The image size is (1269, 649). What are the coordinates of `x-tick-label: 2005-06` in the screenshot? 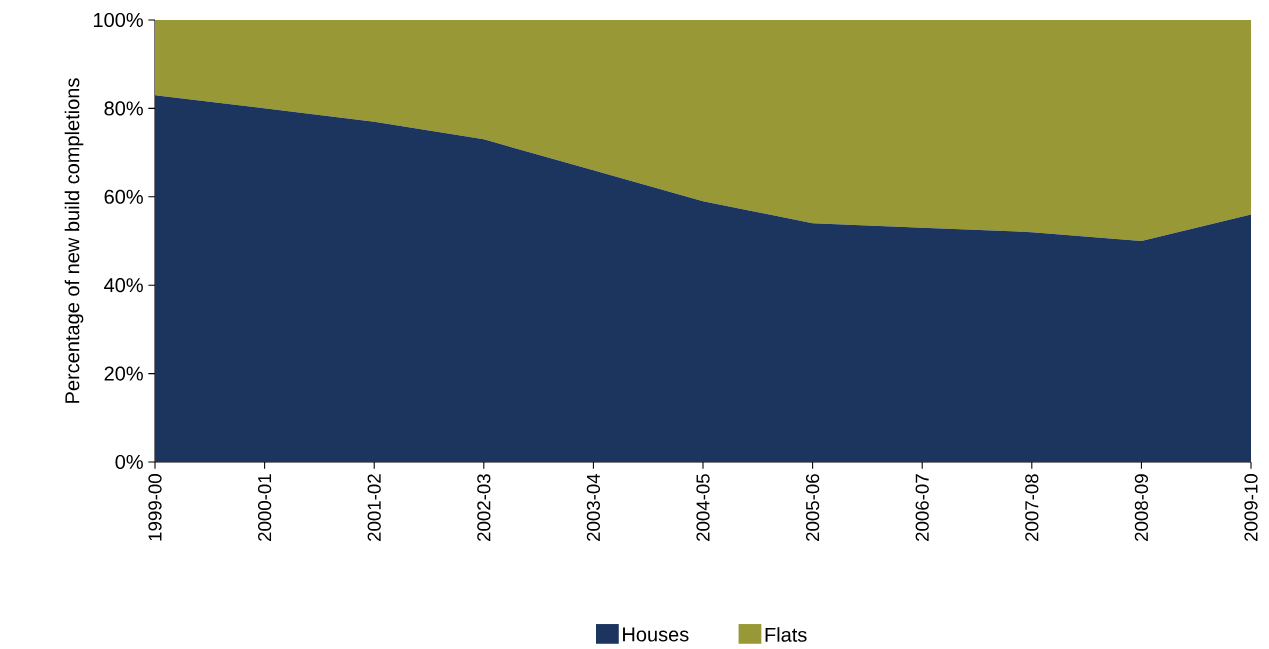 It's located at (812, 507).